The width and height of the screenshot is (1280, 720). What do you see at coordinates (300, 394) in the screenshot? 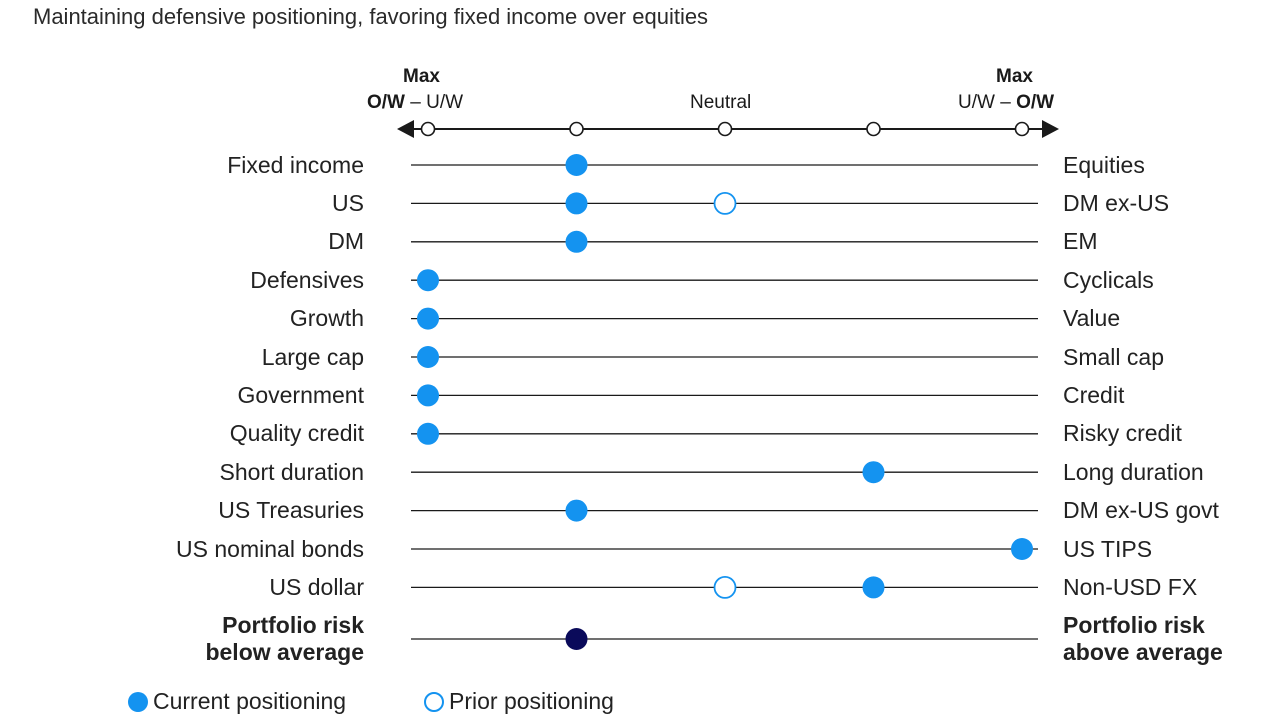
I see `row-label-left-6: Government` at bounding box center [300, 394].